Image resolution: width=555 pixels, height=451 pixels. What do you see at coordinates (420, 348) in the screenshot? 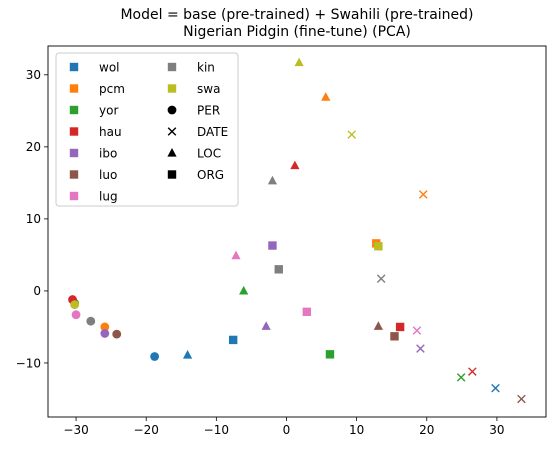
I see `point-ibo-date` at bounding box center [420, 348].